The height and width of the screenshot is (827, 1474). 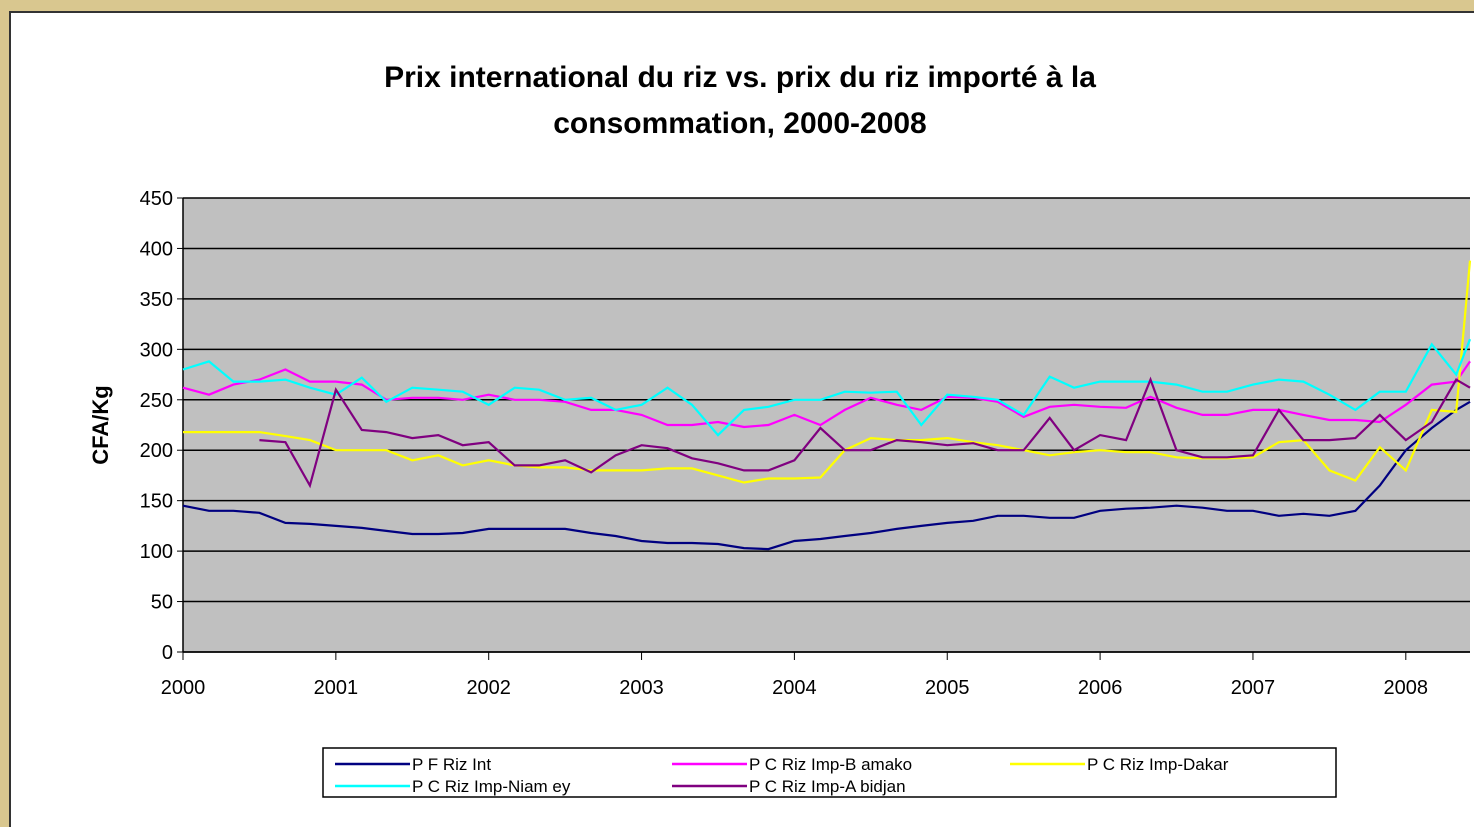 What do you see at coordinates (451, 764) in the screenshot?
I see `legend-label: P F Riz Int` at bounding box center [451, 764].